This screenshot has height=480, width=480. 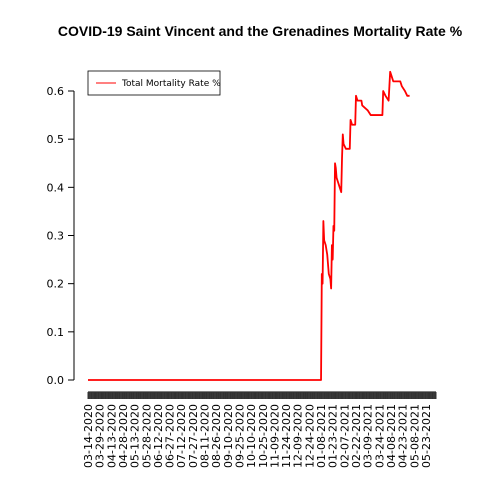 I want to click on x-tick-label: 05-28-2020, so click(x=146, y=436).